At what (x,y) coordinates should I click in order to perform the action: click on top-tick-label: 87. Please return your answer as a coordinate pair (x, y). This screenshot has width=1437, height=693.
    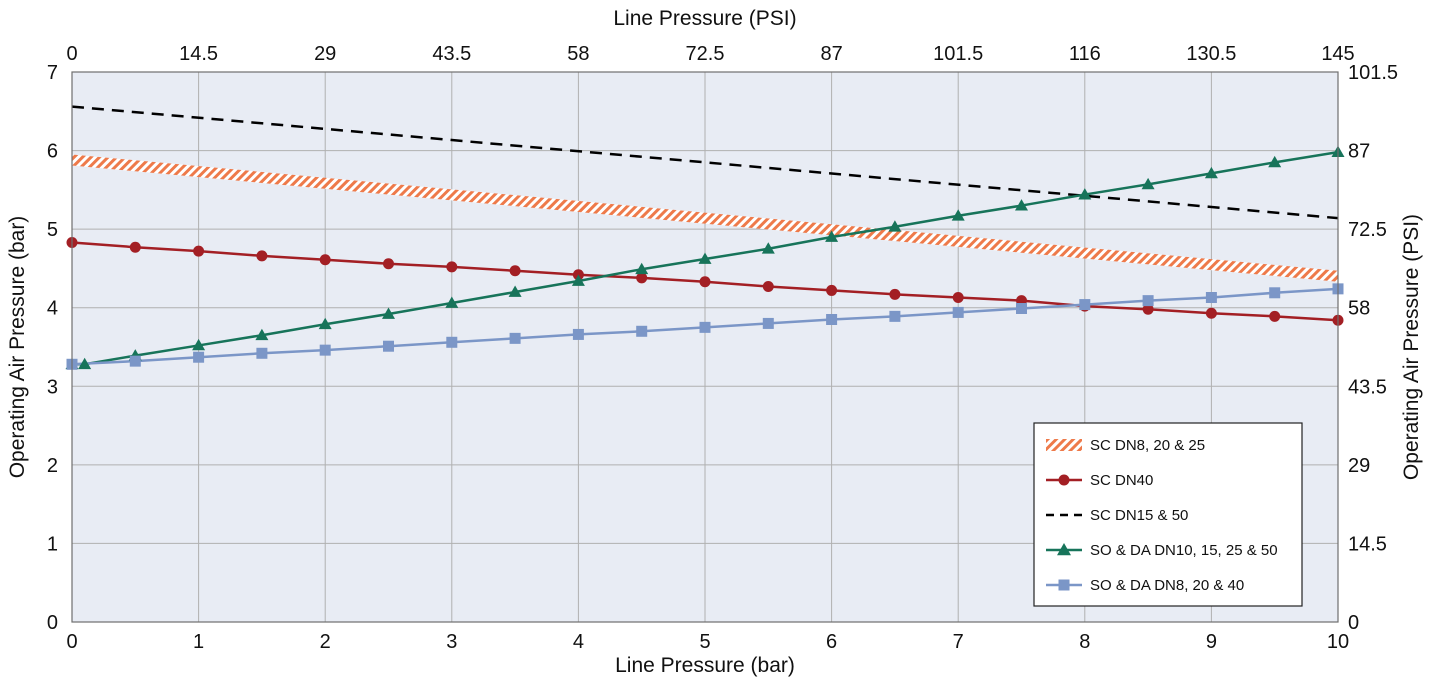
    Looking at the image, I should click on (831, 54).